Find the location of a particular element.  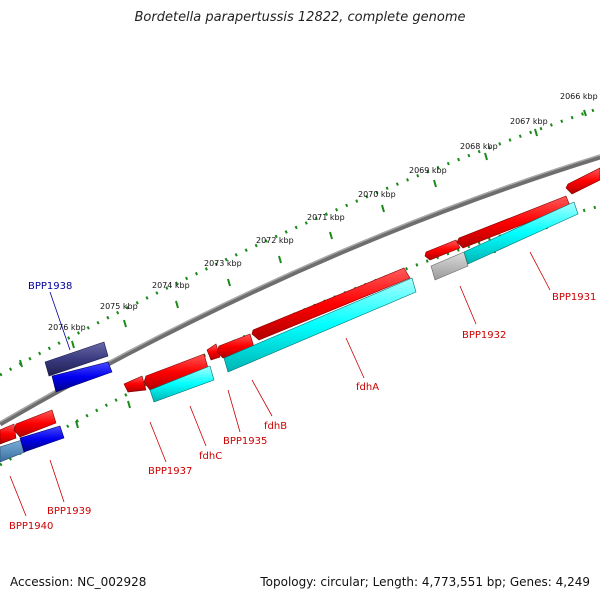

feature-bpp1932-match is located at coordinates (449, 266).